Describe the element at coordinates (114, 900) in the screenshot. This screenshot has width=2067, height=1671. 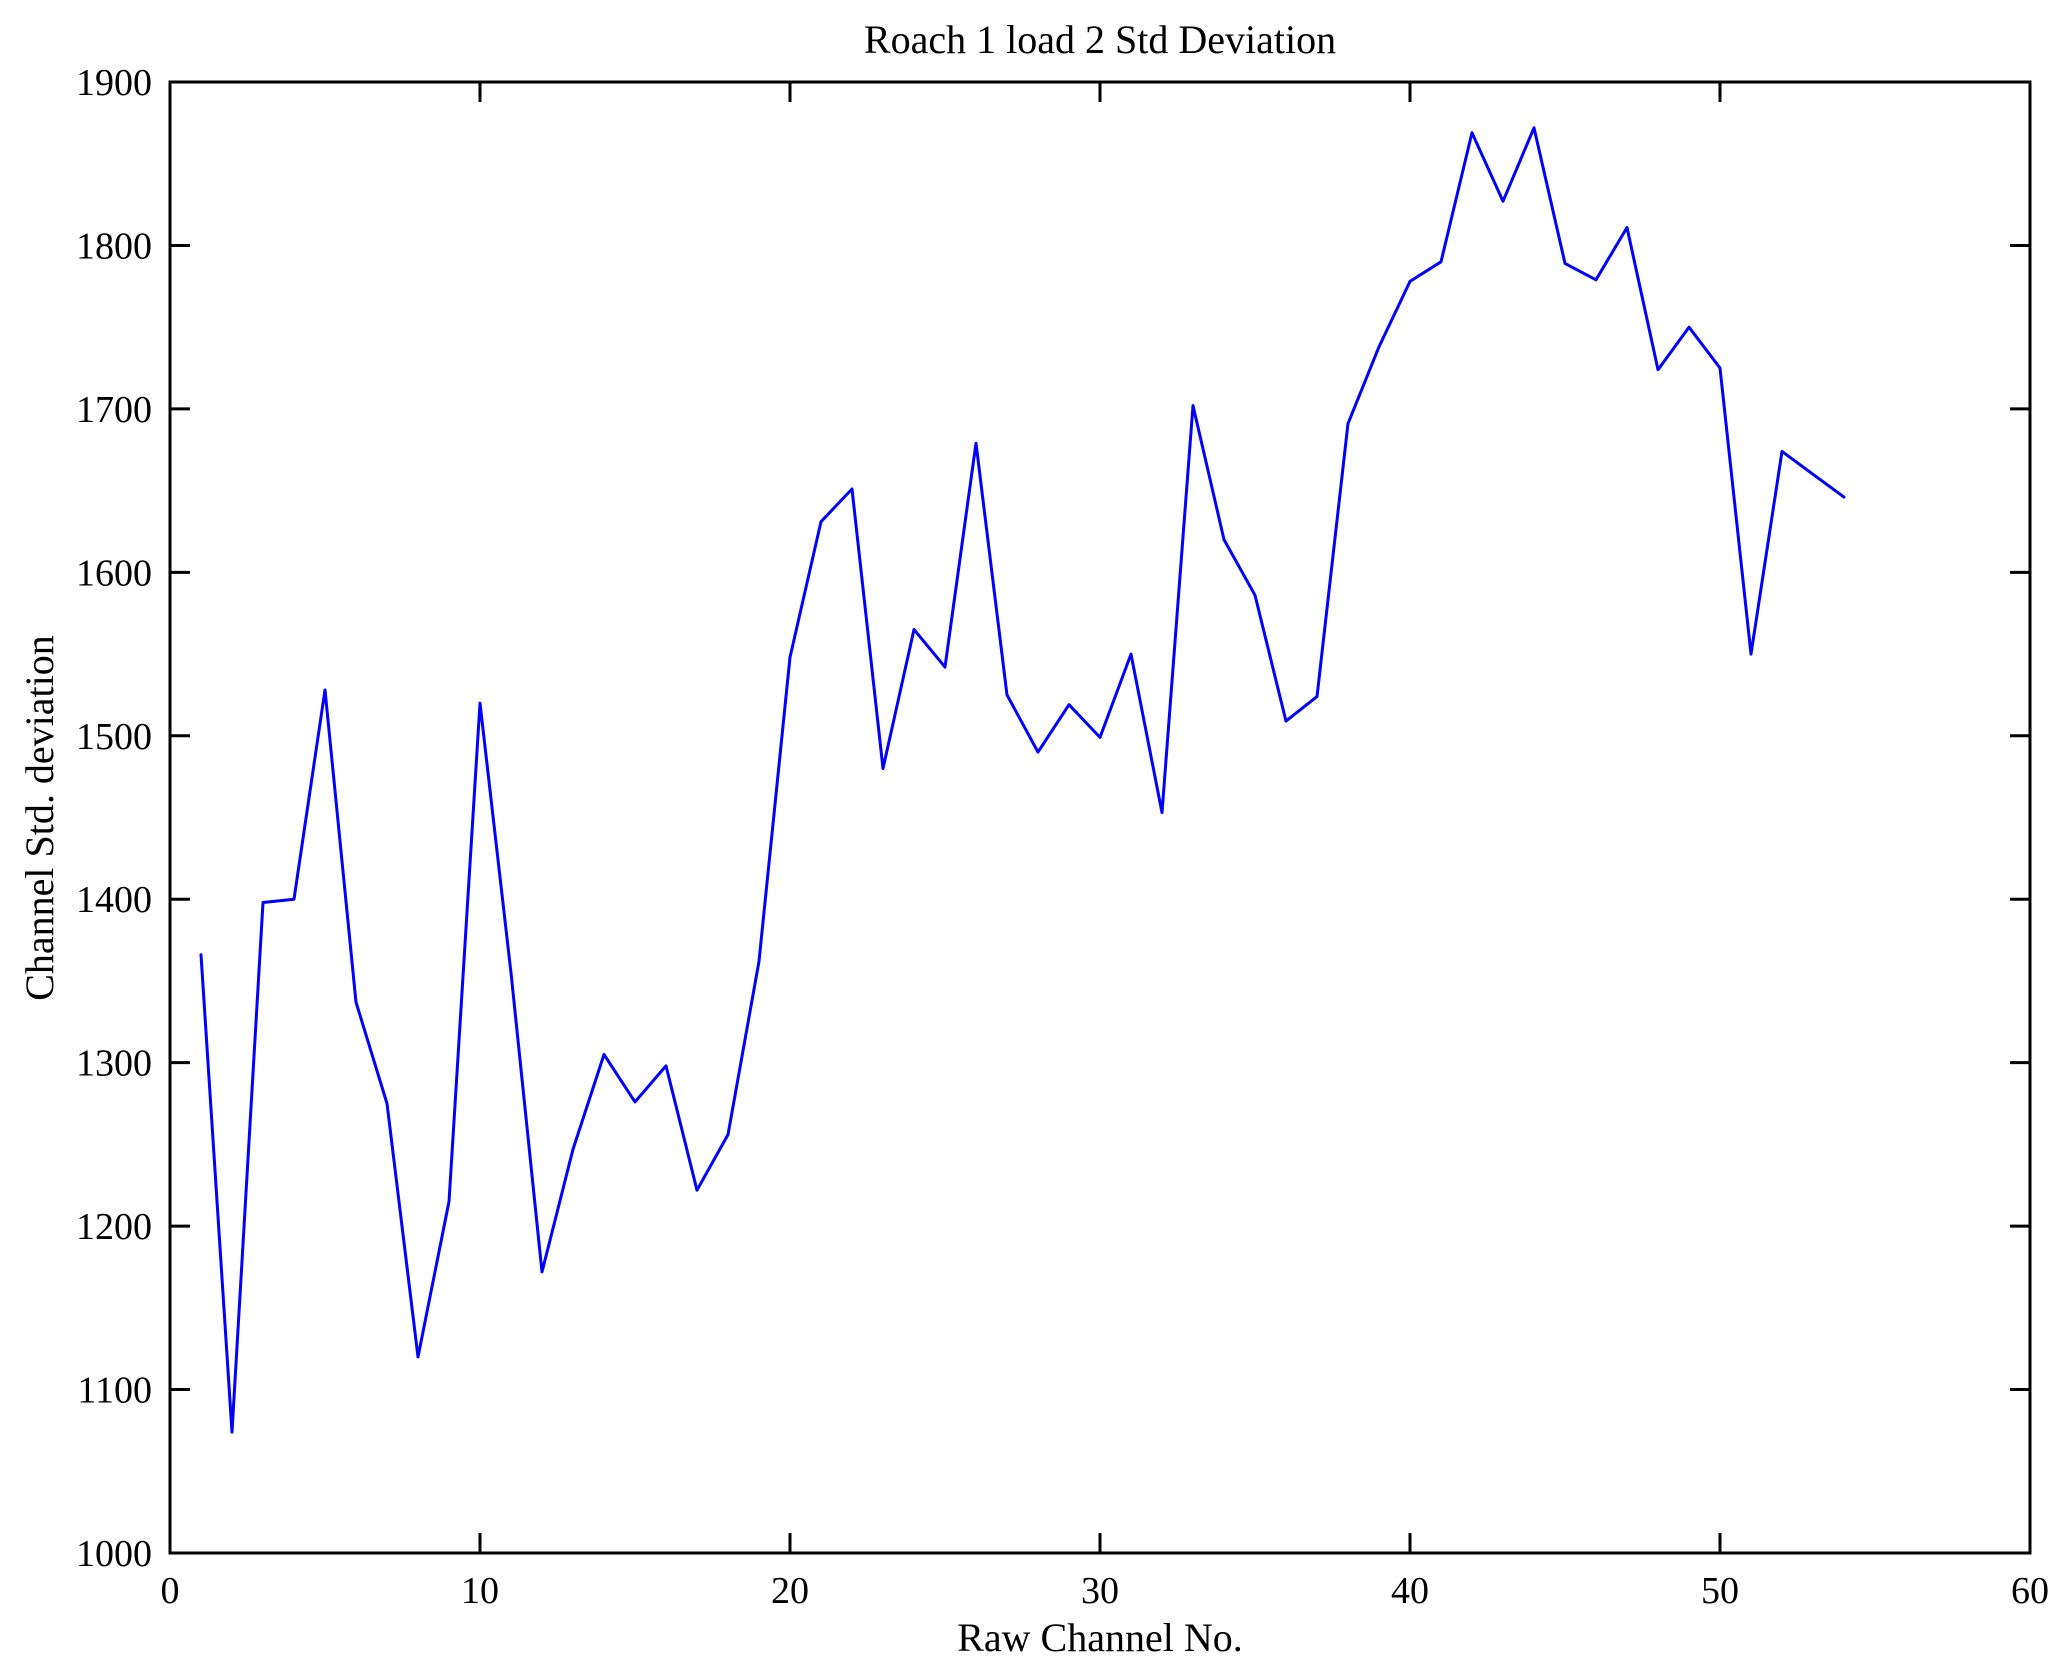
I see `y-tick-label: 1400` at that location.